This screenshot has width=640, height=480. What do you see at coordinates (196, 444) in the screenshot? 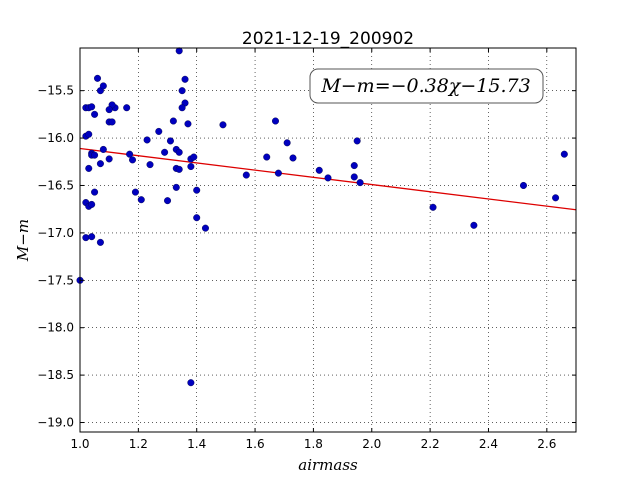
I see `x-tick-label: 1.4` at bounding box center [196, 444].